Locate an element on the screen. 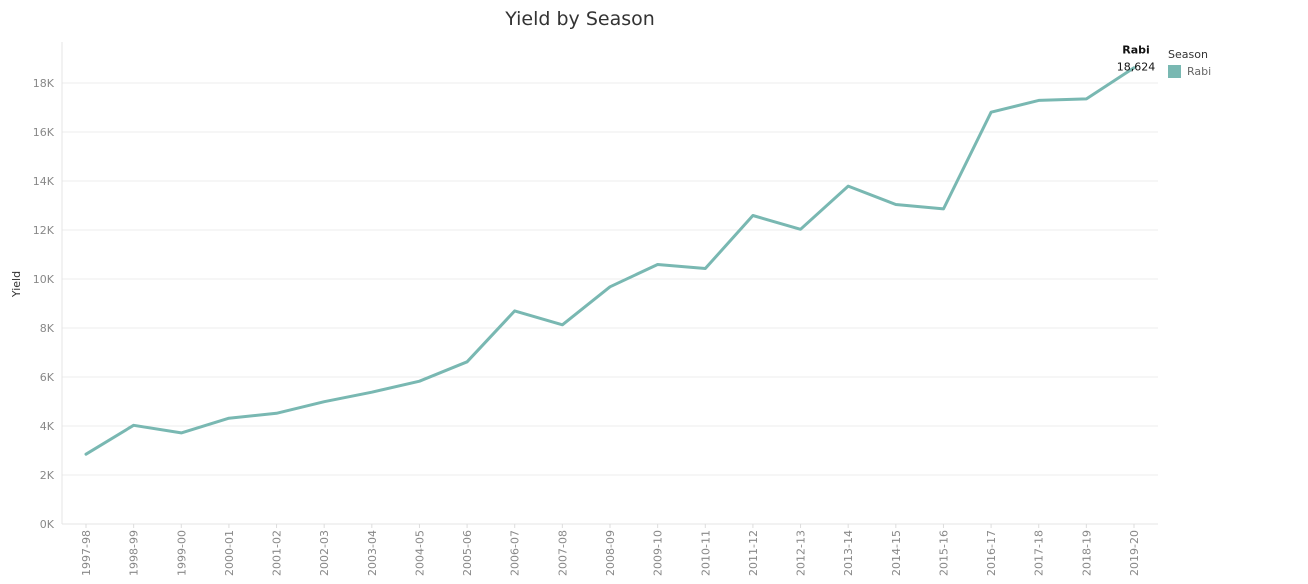  end-label-value: 18,624 is located at coordinates (1136, 67).